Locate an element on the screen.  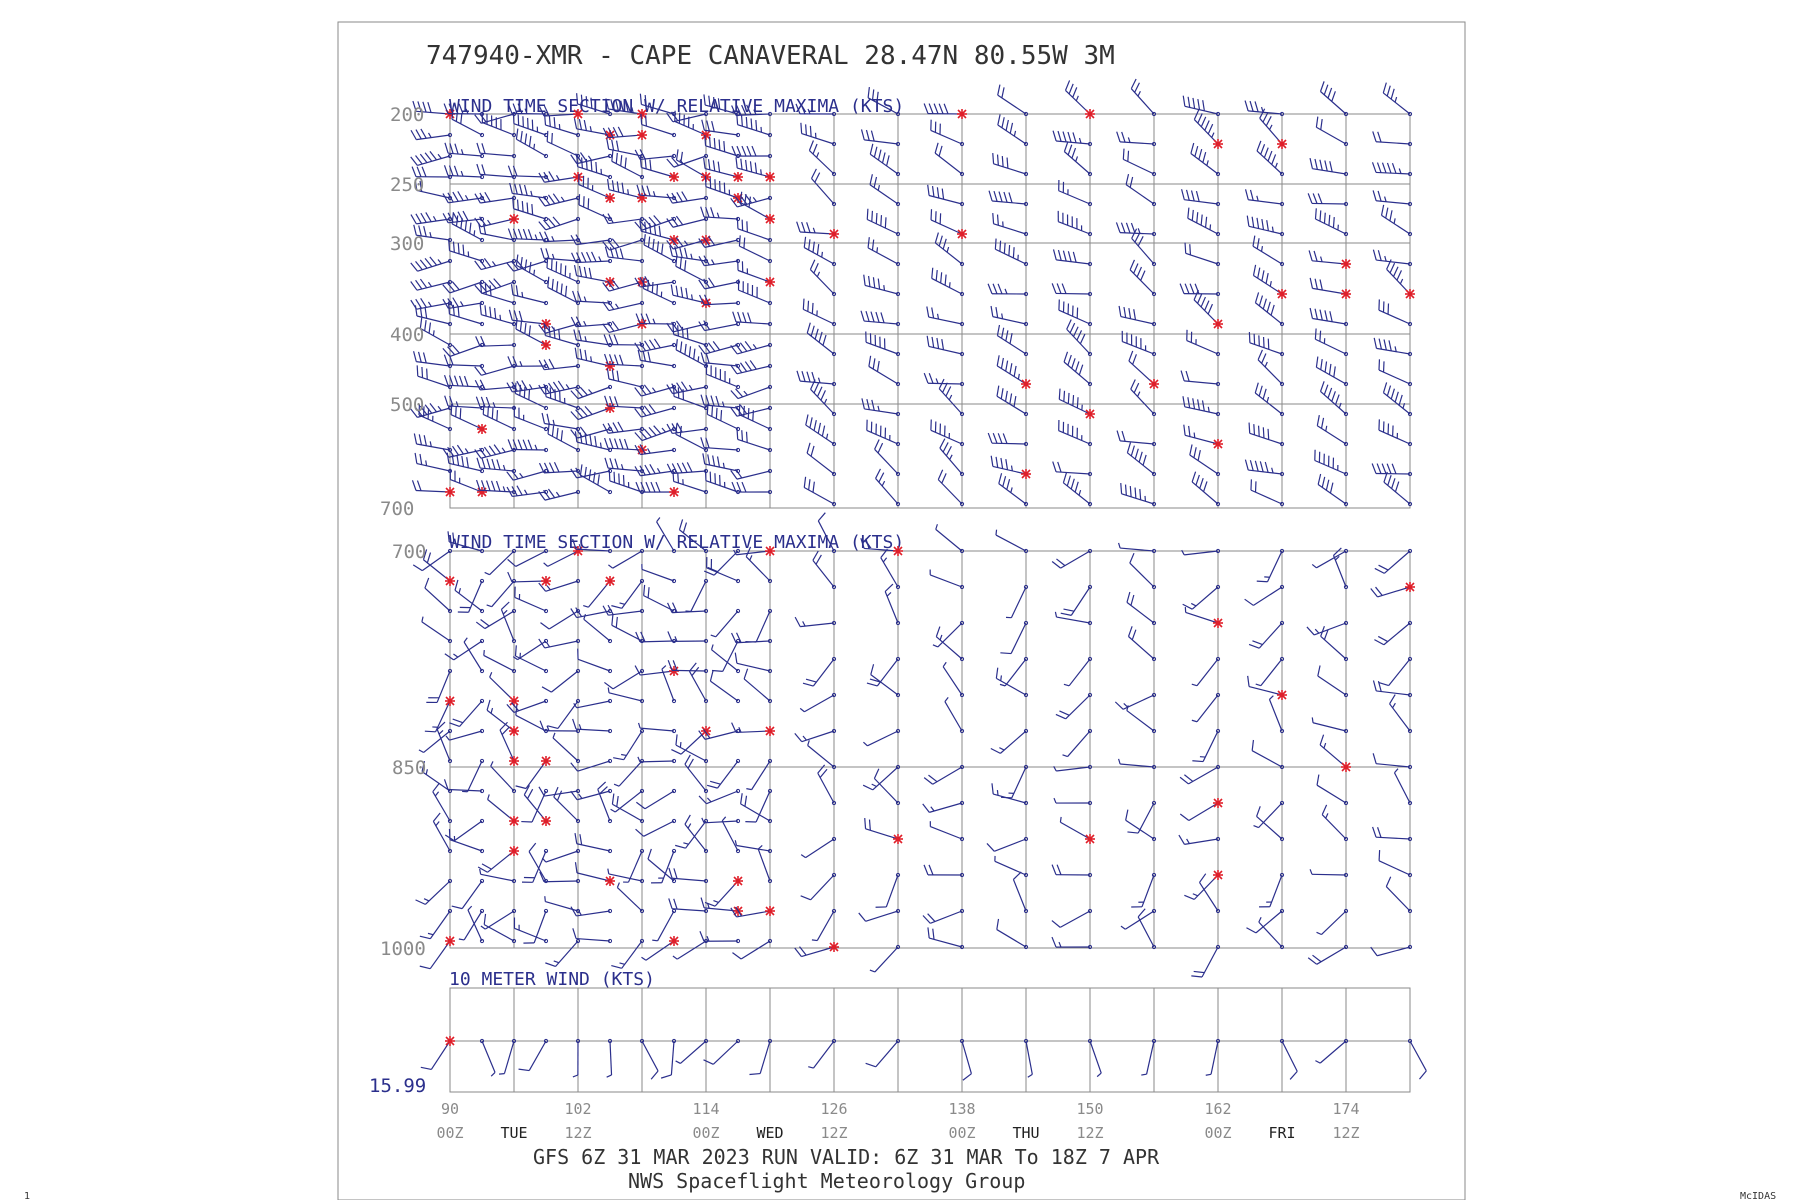
upper-ytick-label: 250 is located at coordinates (407, 185).